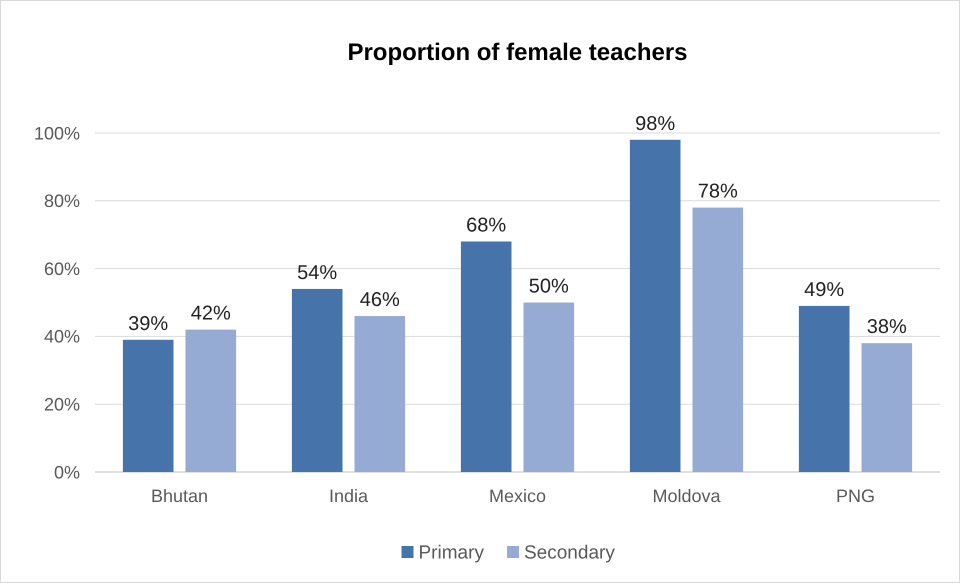 This screenshot has width=960, height=583. What do you see at coordinates (718, 191) in the screenshot?
I see `data-label: 78%` at bounding box center [718, 191].